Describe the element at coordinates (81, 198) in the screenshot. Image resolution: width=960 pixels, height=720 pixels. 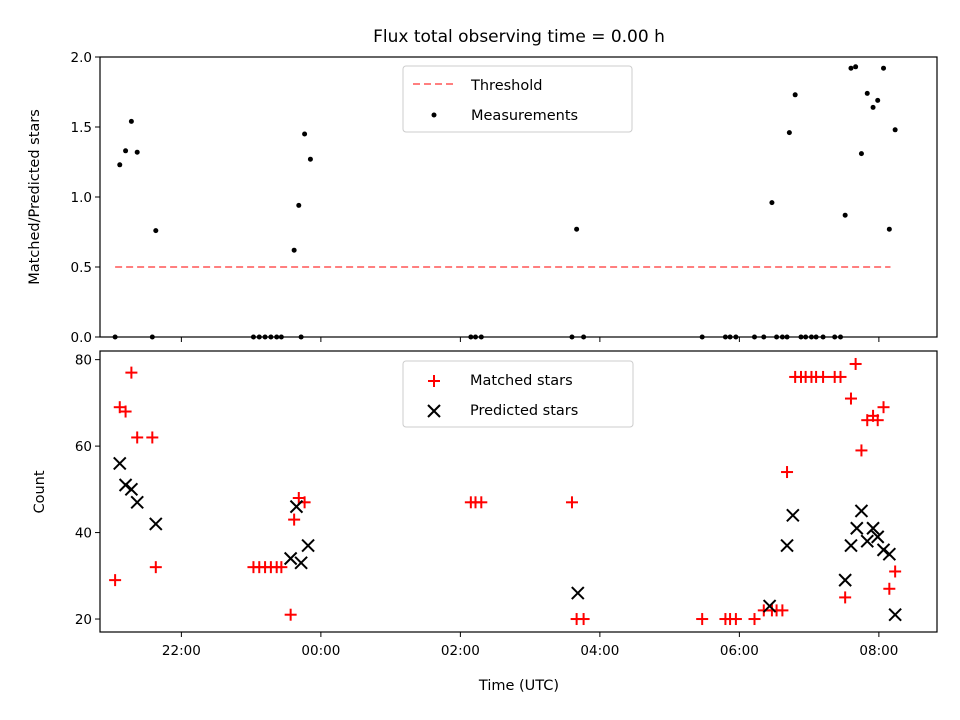
I see `ratio-y-tick-label: 1.0` at that location.